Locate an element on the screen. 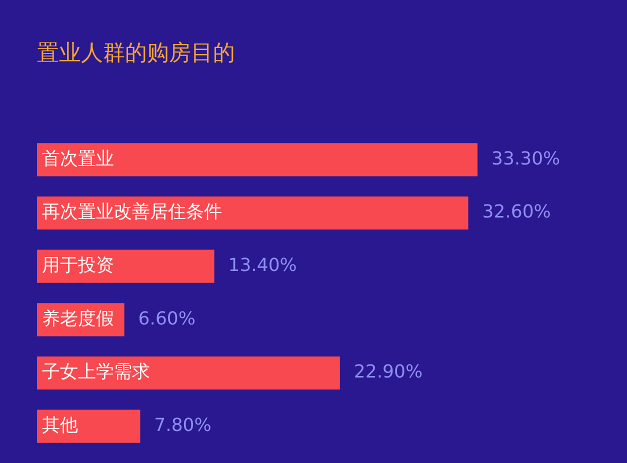  data-label: 22.90% is located at coordinates (388, 372).